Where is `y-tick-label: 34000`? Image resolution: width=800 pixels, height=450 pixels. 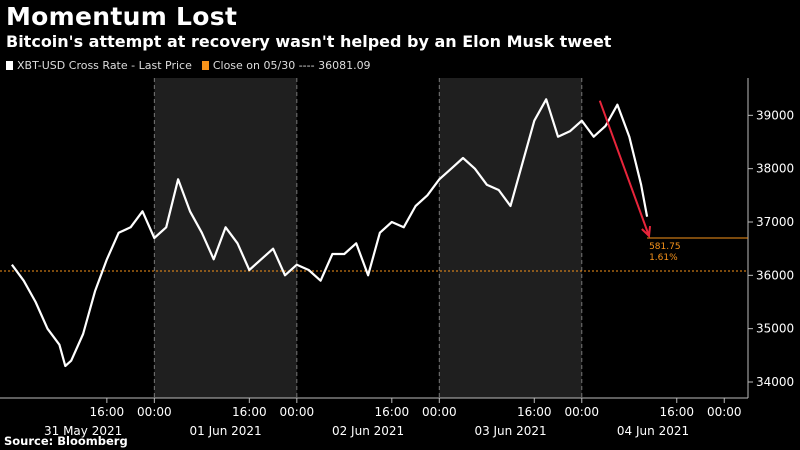
y-tick-label: 34000 is located at coordinates (775, 382).